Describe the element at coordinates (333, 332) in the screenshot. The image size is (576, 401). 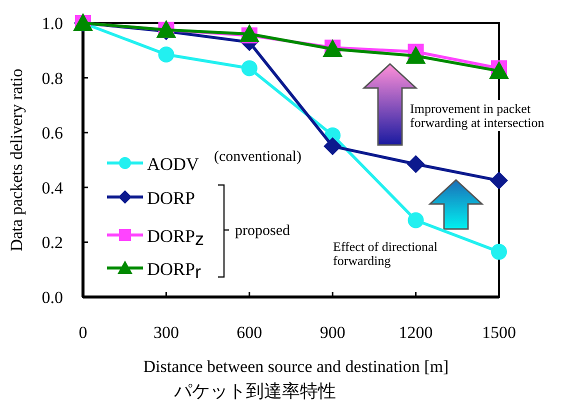
I see `x-tick-label: 900` at that location.